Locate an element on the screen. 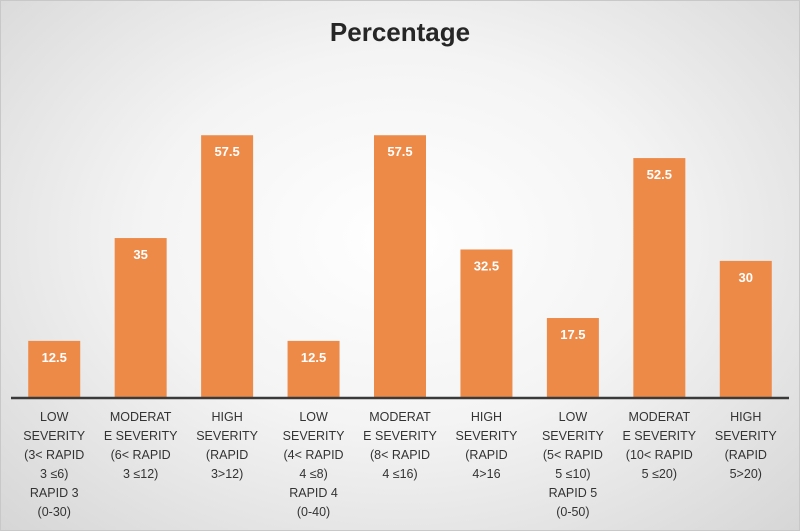  data-label-3: 57.5 is located at coordinates (226, 151).